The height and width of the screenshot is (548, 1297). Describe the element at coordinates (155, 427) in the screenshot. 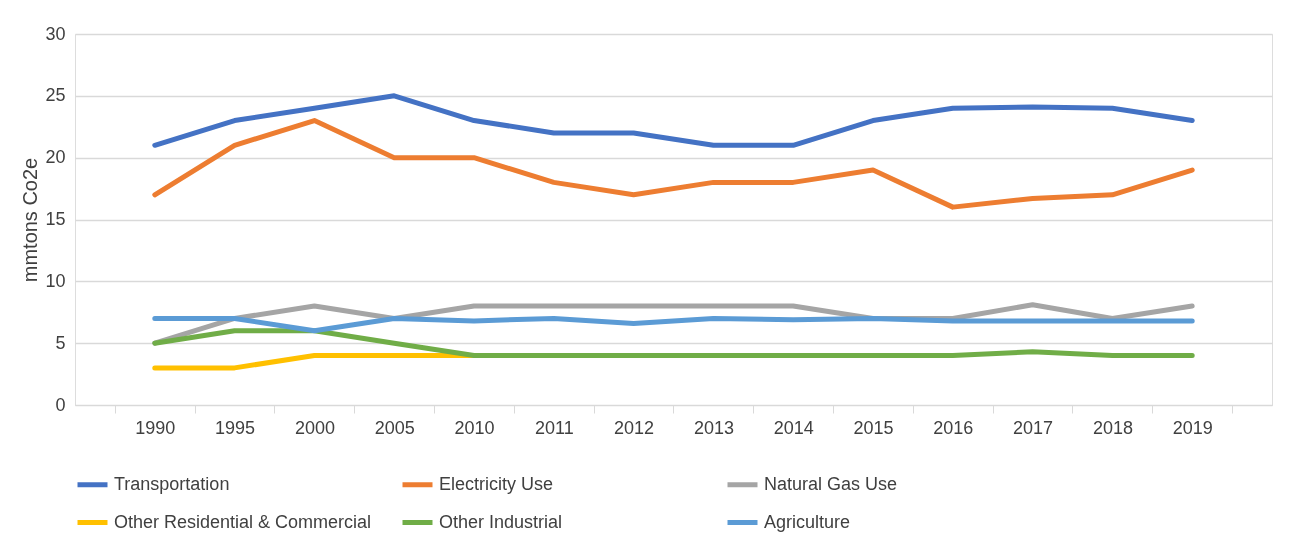

I see `x-tick-label: 1990` at that location.